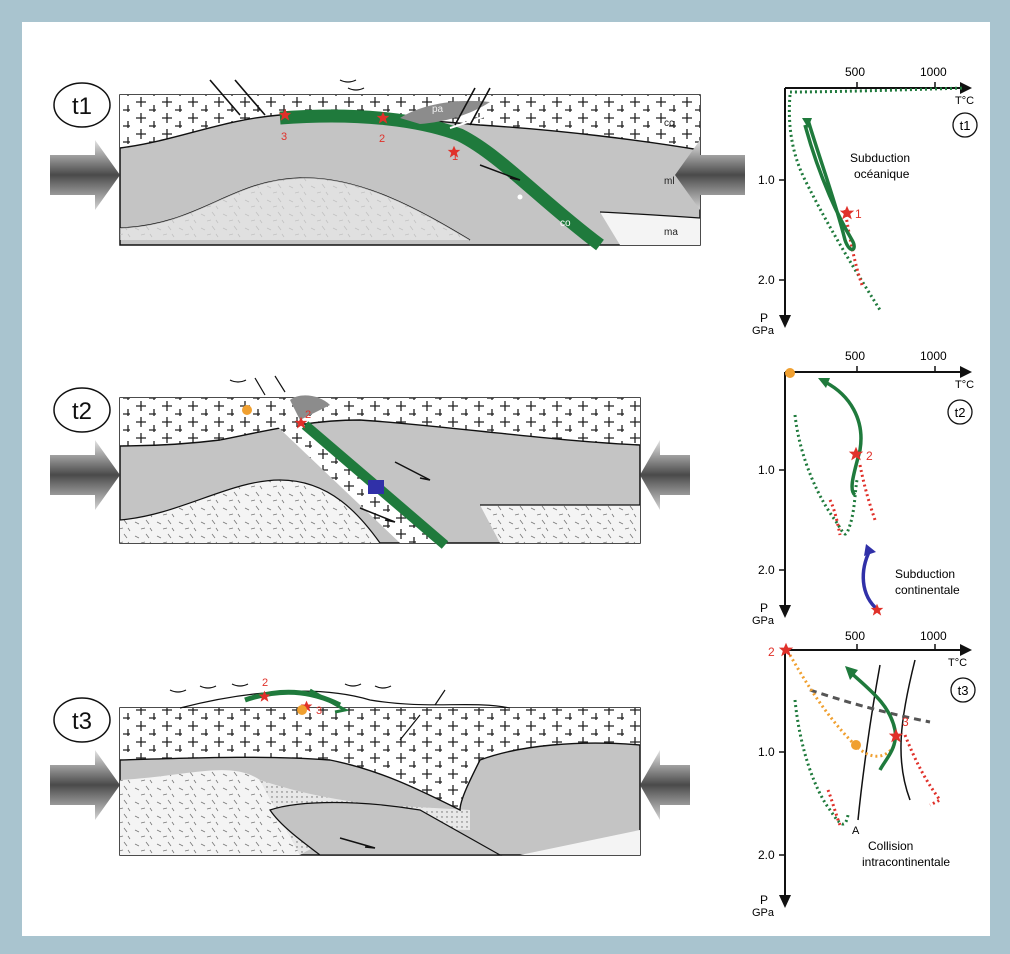 The width and height of the screenshot is (1010, 954). I want to click on pt3-marker-2: 2, so click(771, 652).